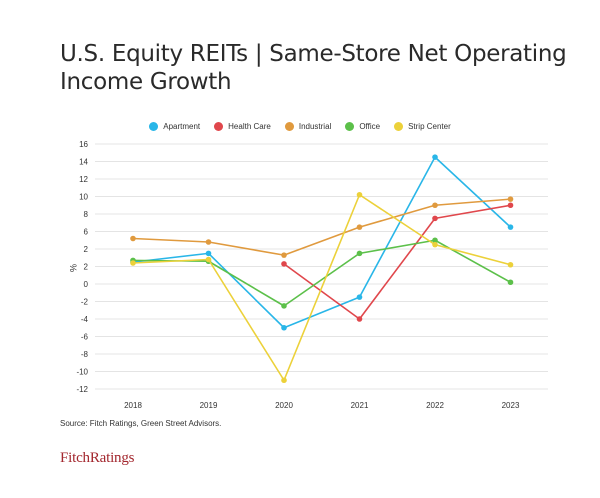 The height and width of the screenshot is (498, 600). What do you see at coordinates (83, 144) in the screenshot?
I see `y-tick-label: 16` at bounding box center [83, 144].